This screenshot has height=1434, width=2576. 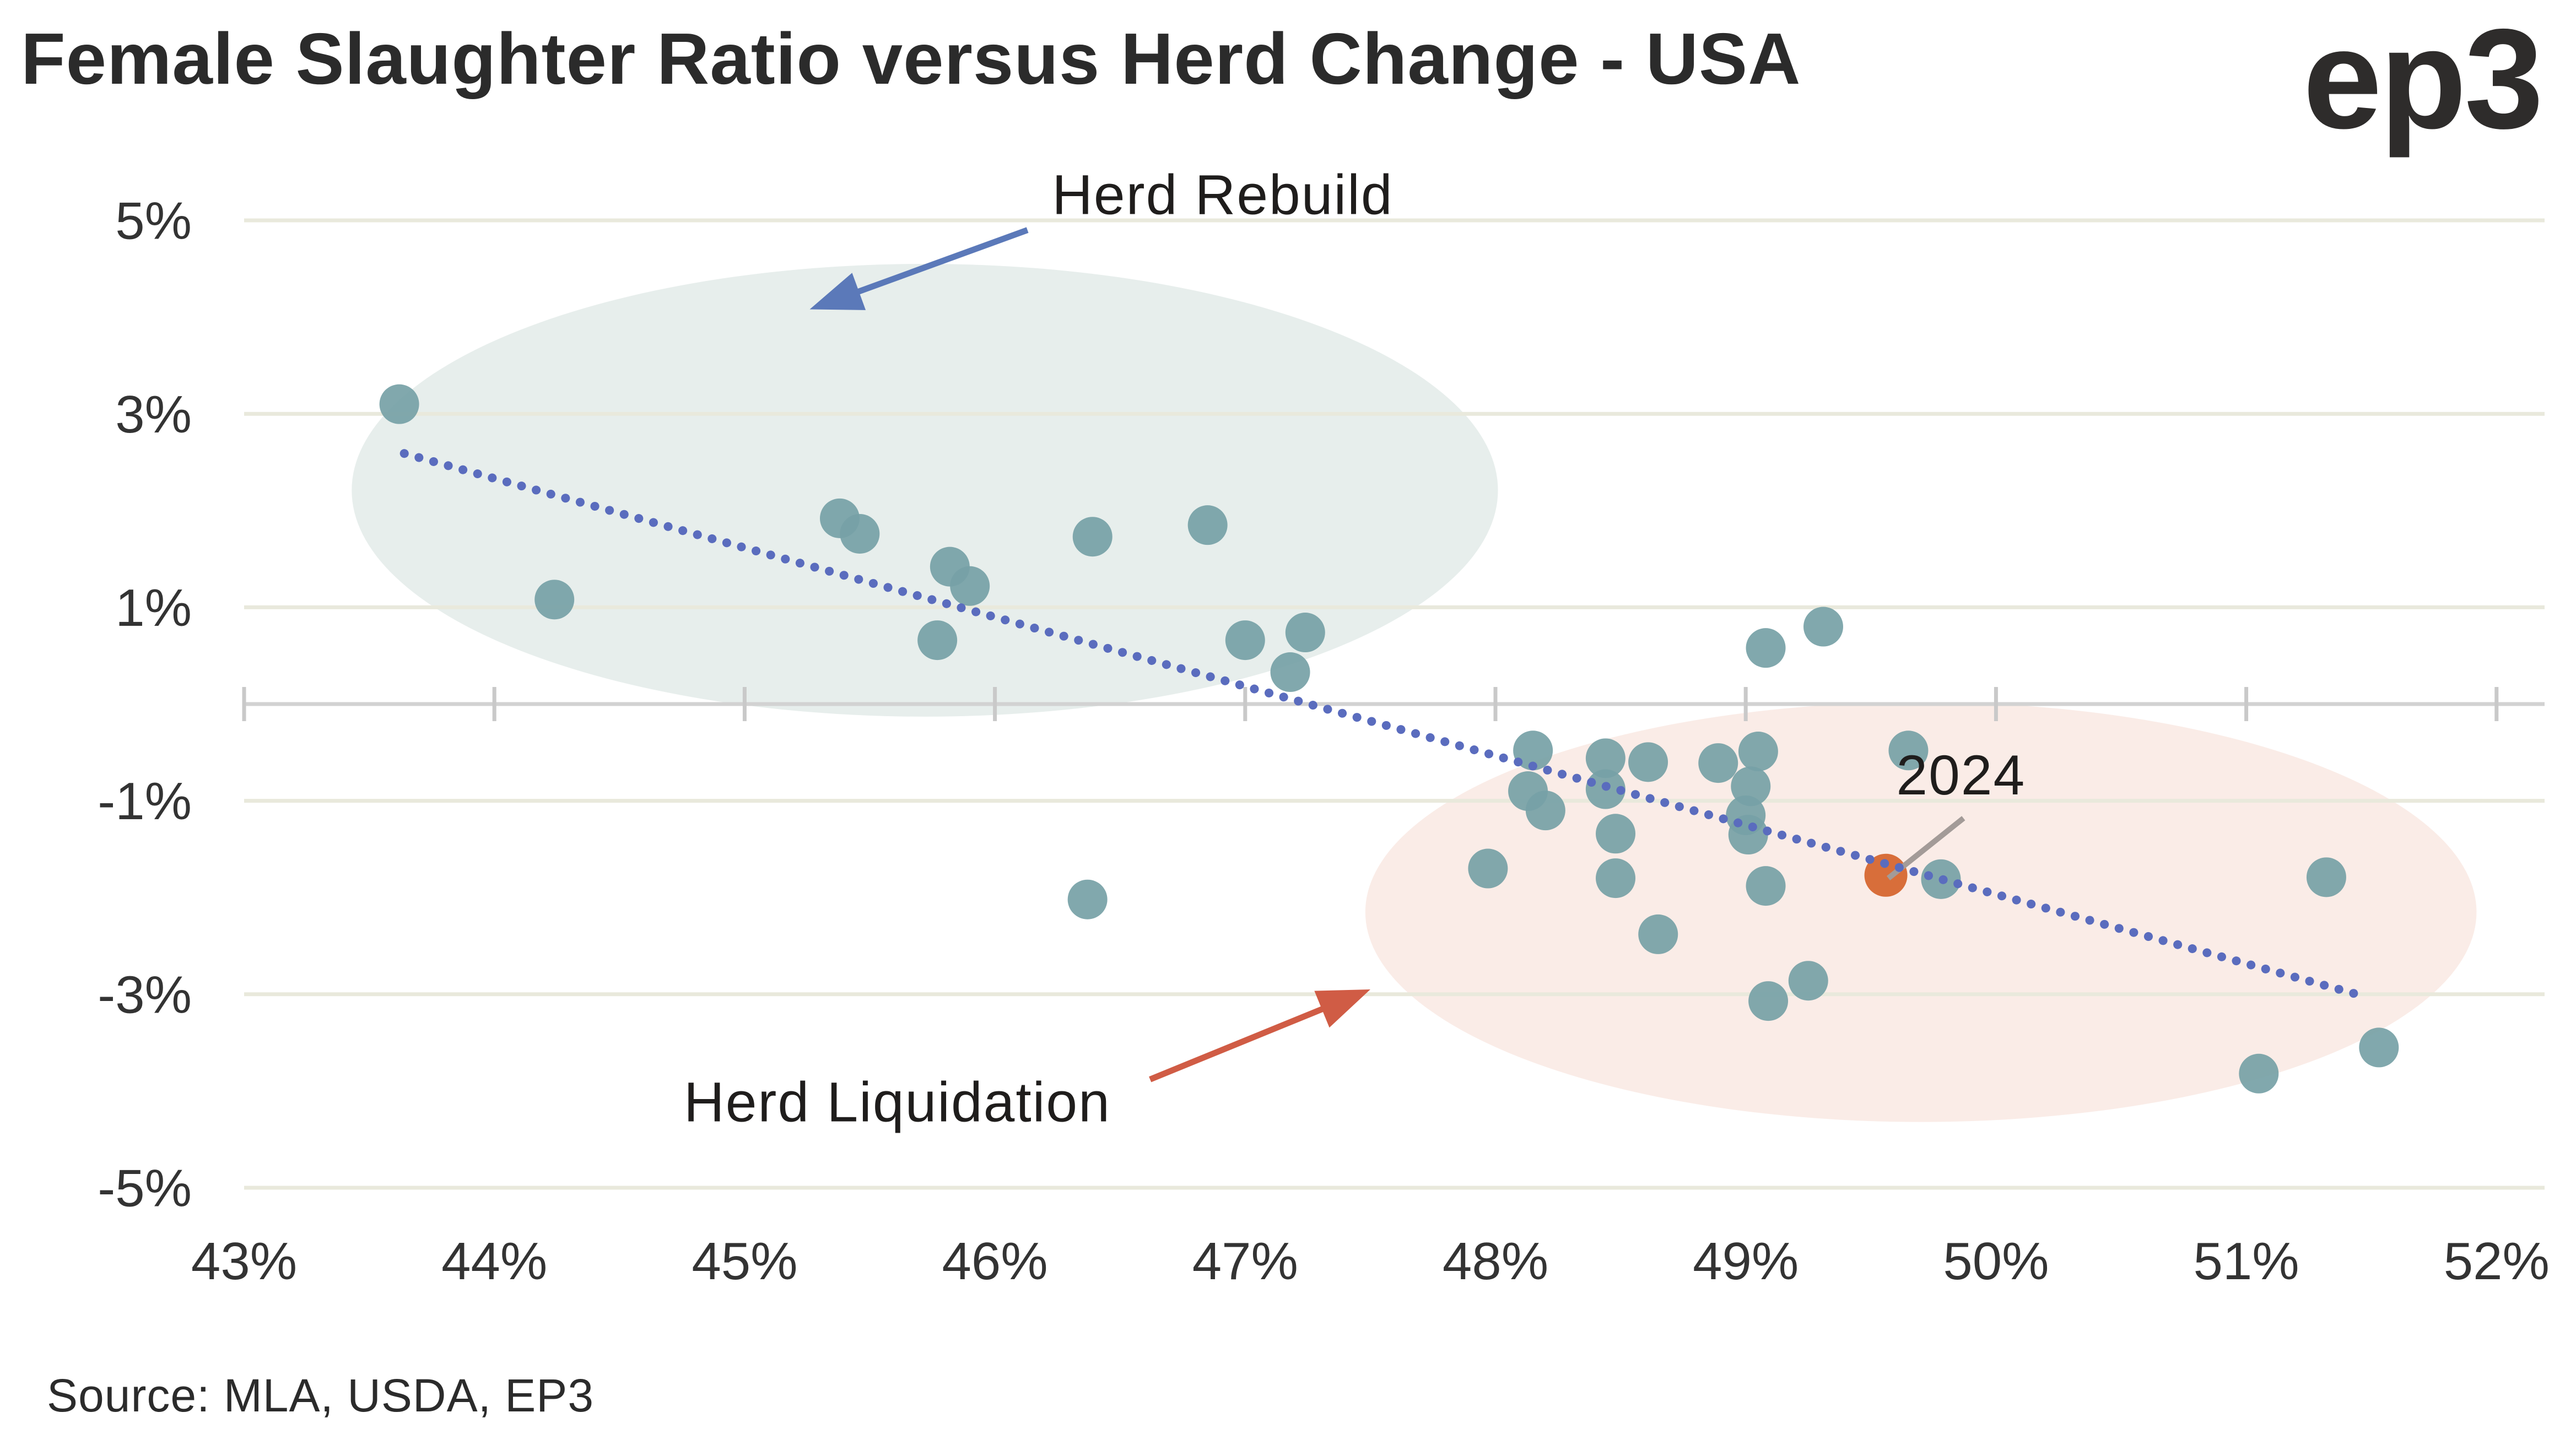 I want to click on arrow-herd-liquidation-line, so click(x=1246, y=1040).